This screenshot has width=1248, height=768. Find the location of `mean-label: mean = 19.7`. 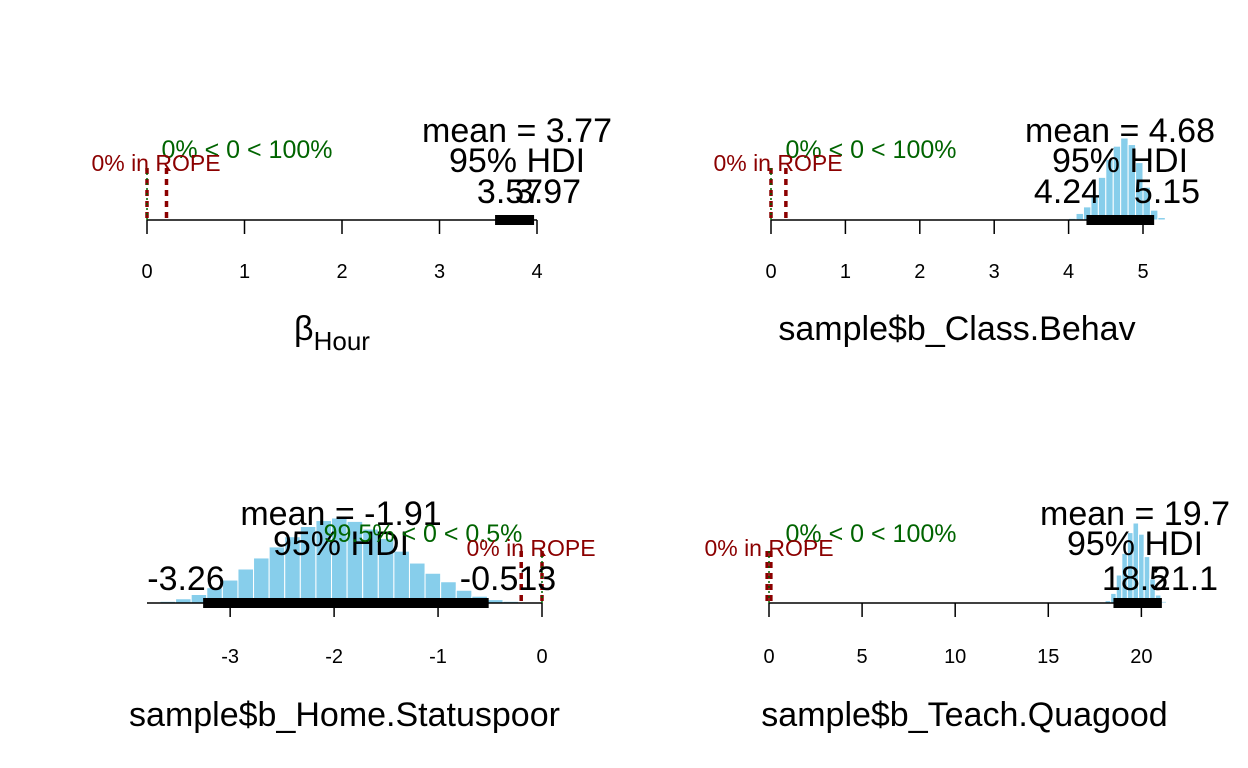

mean-label: mean = 19.7 is located at coordinates (1135, 514).